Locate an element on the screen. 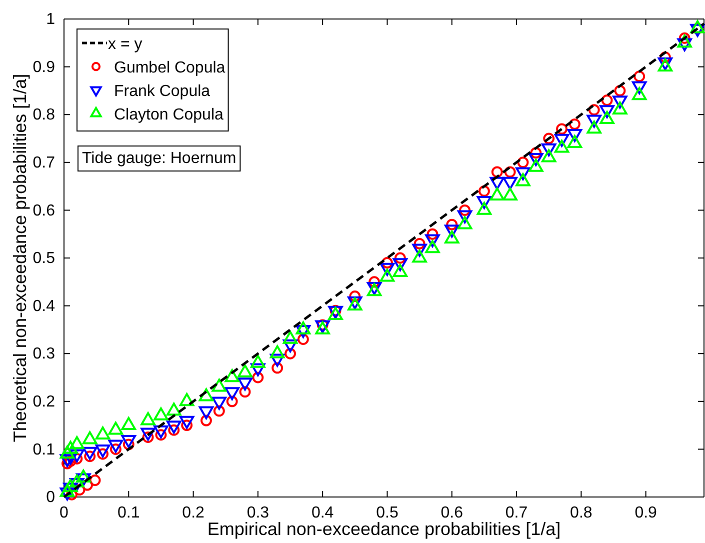 This screenshot has width=705, height=543. legend-label: Clayton Copula is located at coordinates (169, 115).